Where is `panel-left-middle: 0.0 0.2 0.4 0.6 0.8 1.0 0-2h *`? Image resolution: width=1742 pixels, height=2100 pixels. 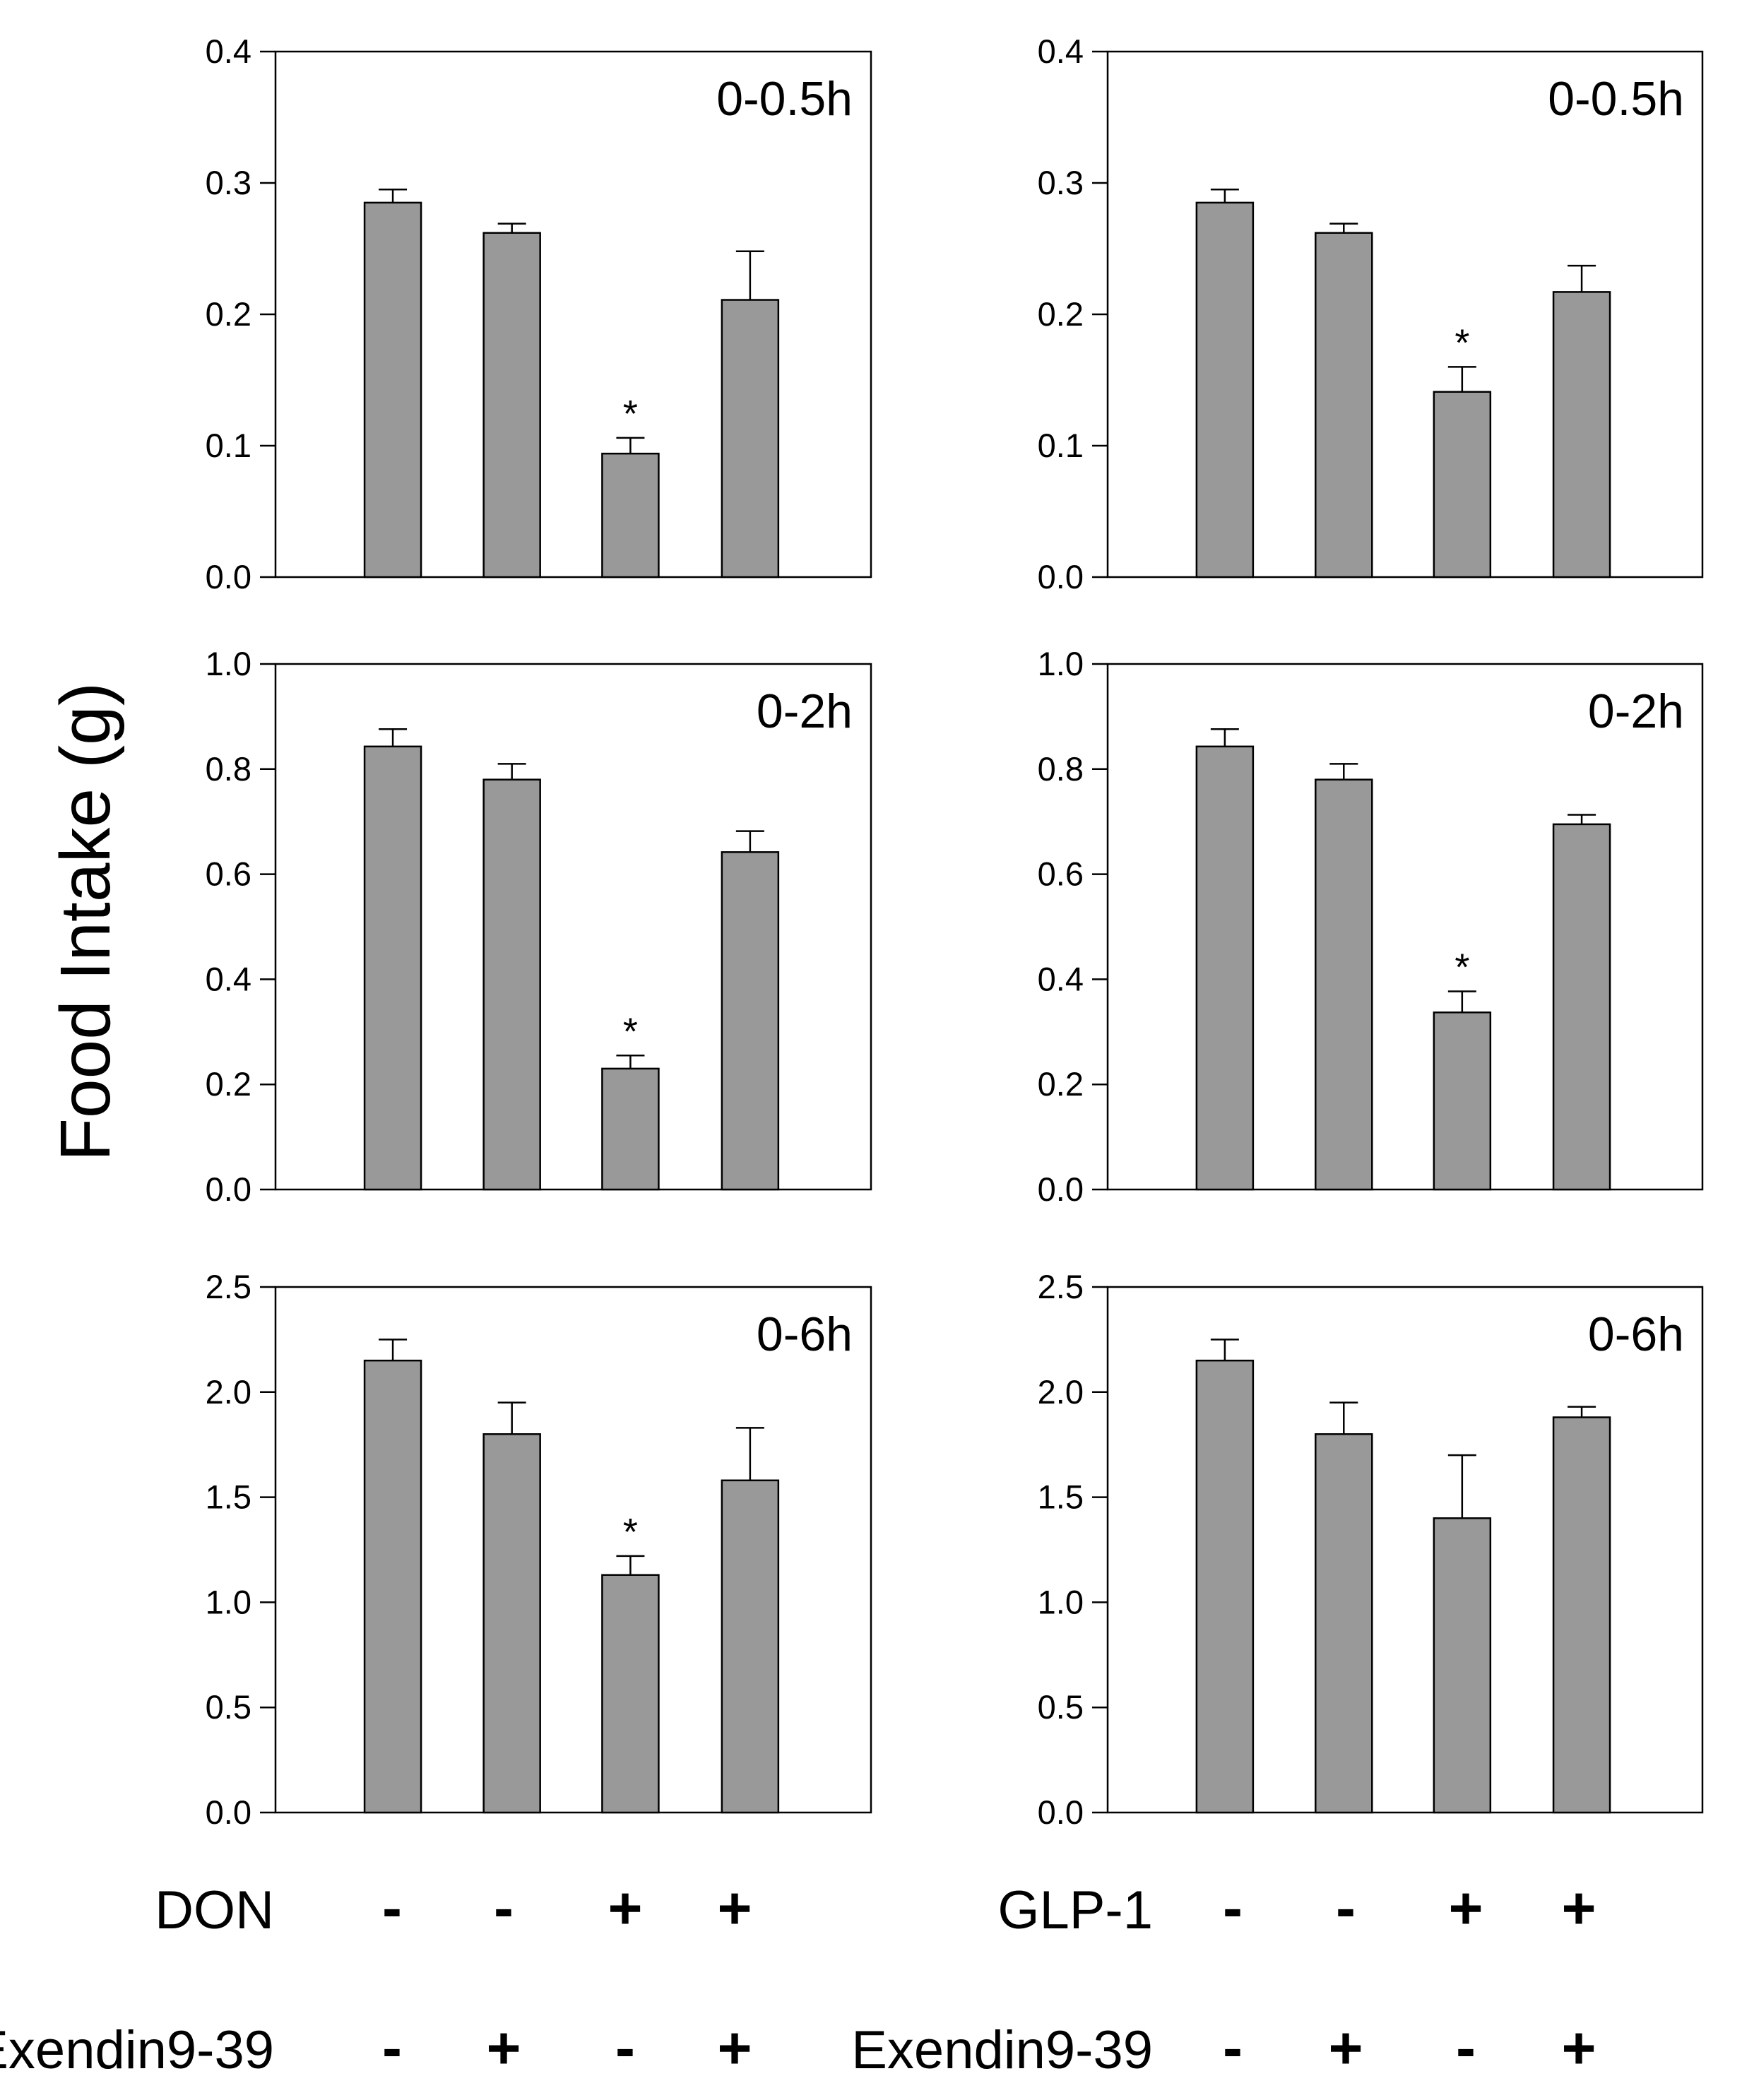
panel-left-middle: 0.0 0.2 0.4 0.6 0.8 1.0 0-2h * is located at coordinates (539, 926).